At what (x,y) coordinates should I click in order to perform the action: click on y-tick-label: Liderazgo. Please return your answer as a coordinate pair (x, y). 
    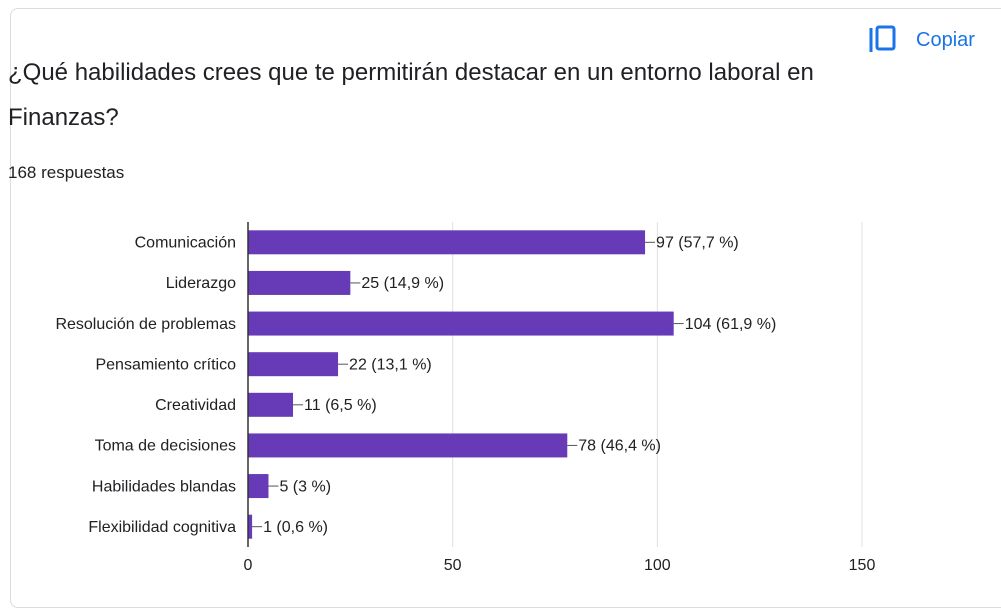
    Looking at the image, I should click on (201, 283).